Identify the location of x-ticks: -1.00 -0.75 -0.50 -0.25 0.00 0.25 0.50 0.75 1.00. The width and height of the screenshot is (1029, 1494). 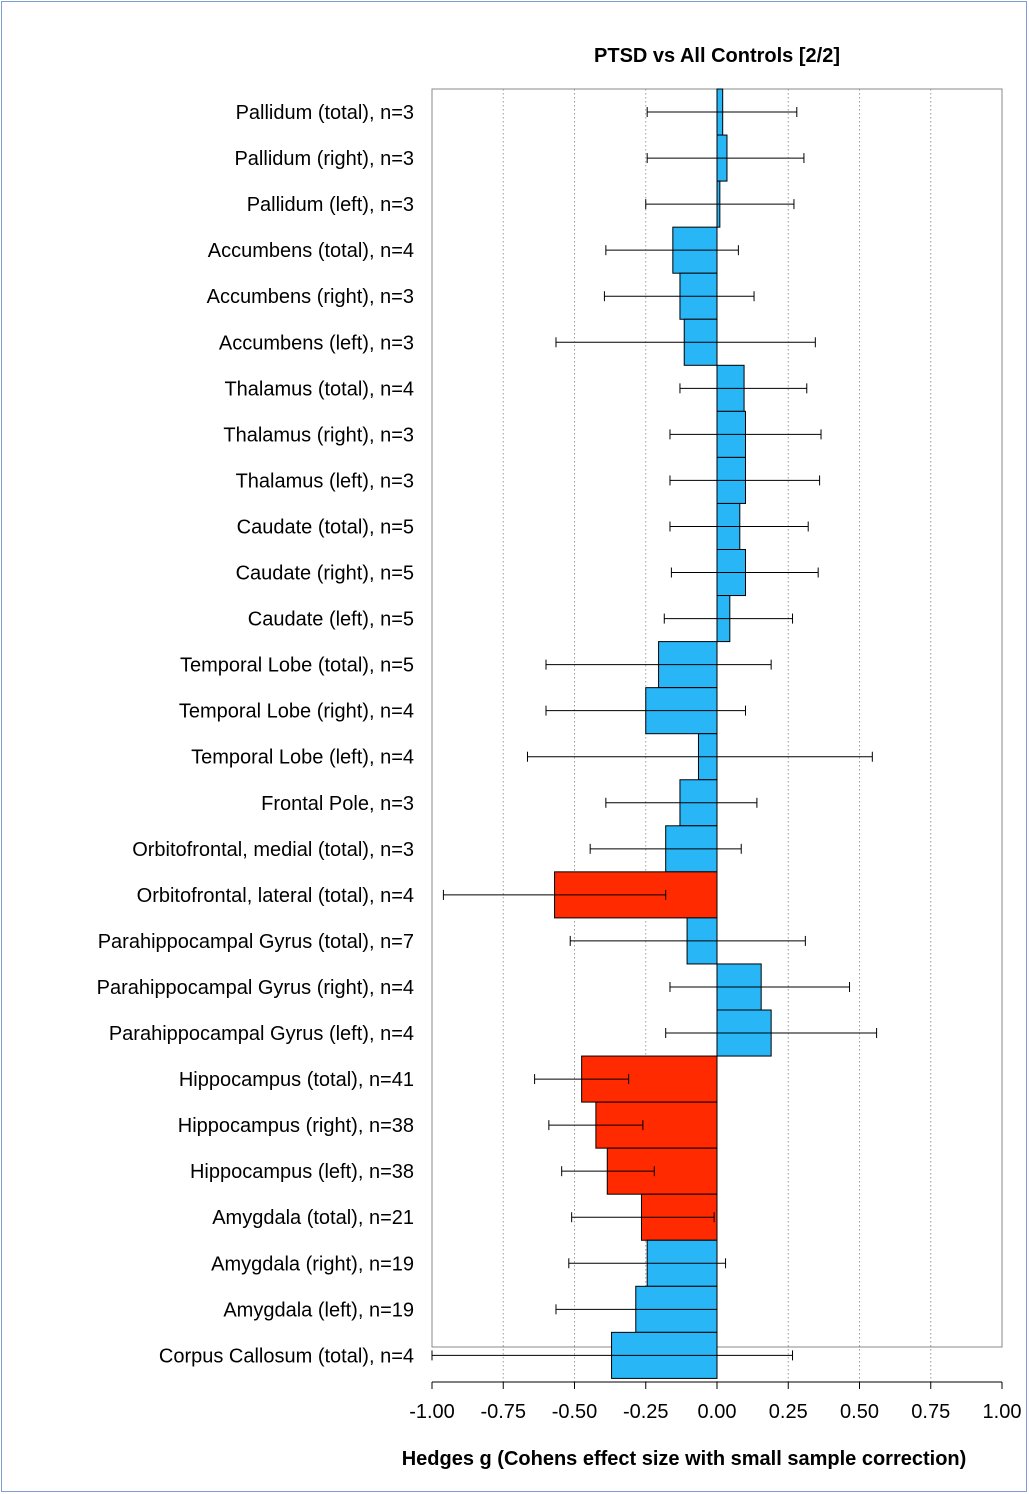
(715, 1402).